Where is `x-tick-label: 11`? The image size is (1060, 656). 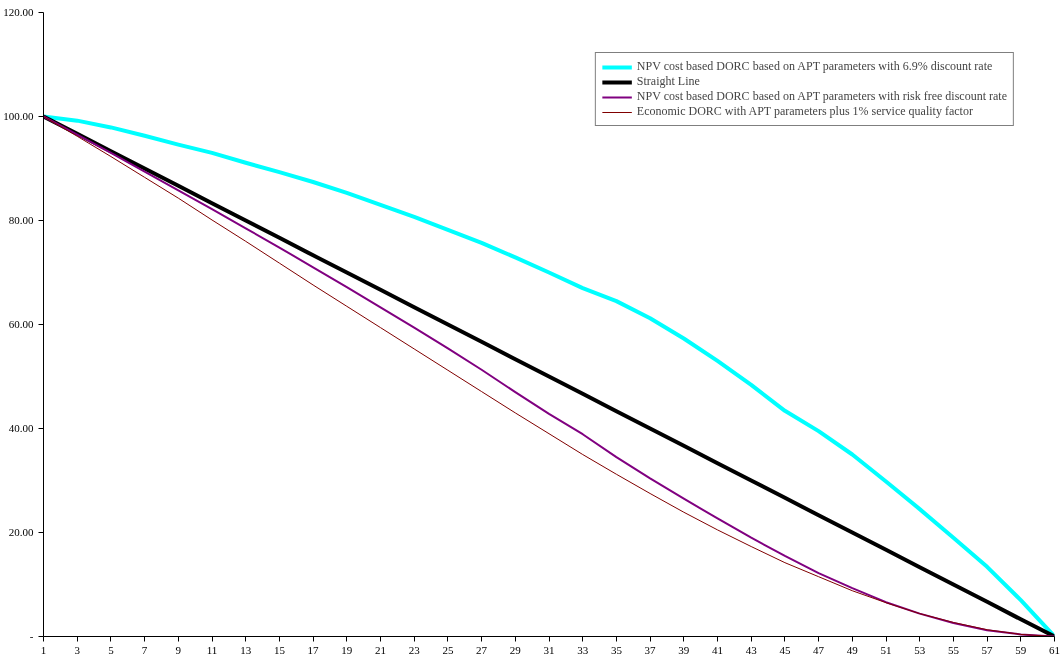 x-tick-label: 11 is located at coordinates (212, 649).